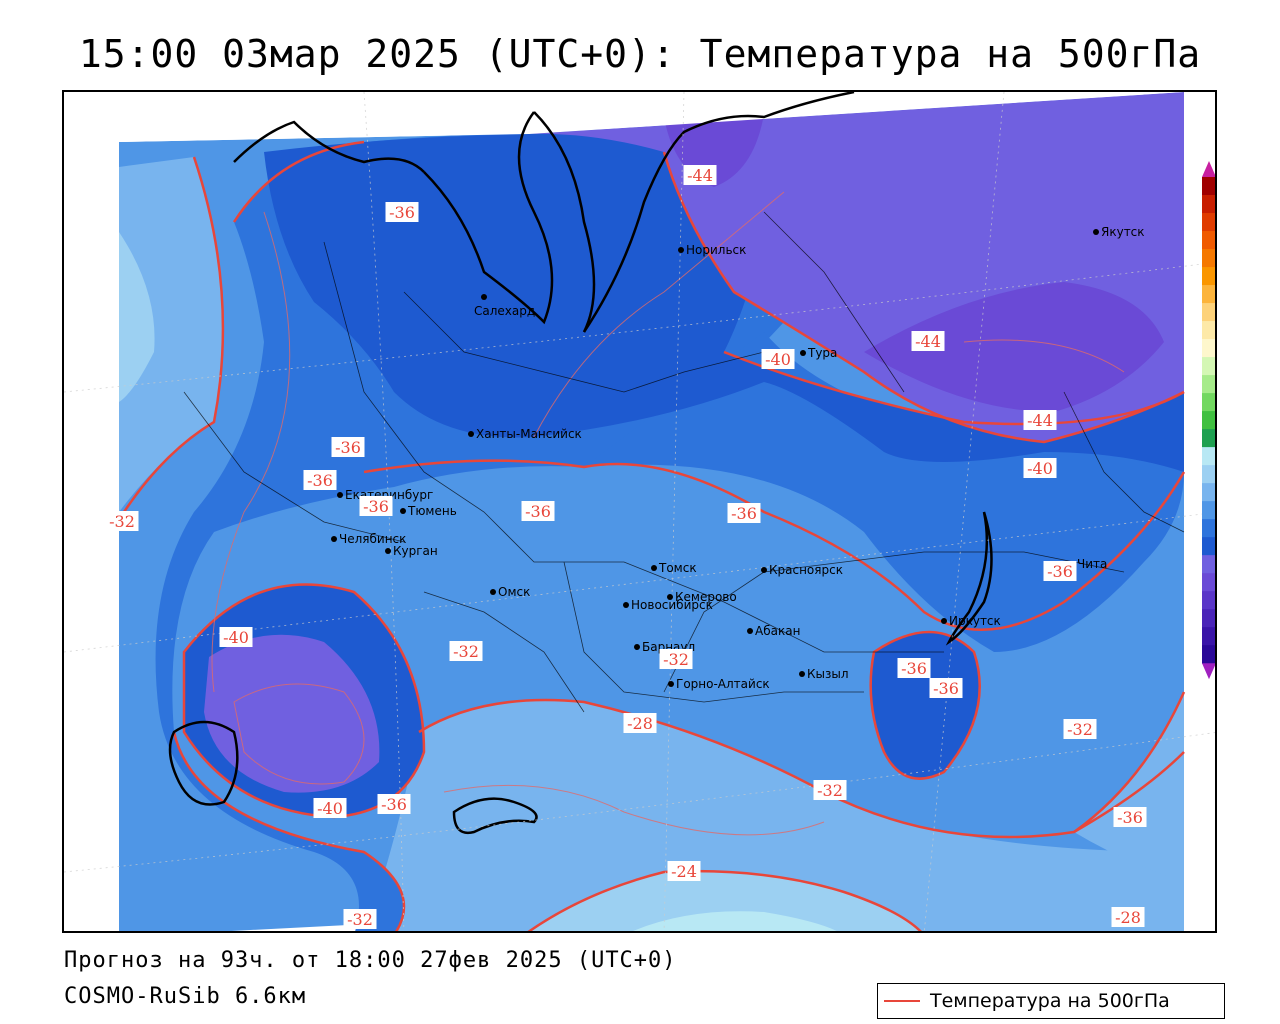 The image size is (1280, 1024). Describe the element at coordinates (624, 117) in the screenshot. I see `outside-domain-top` at that location.